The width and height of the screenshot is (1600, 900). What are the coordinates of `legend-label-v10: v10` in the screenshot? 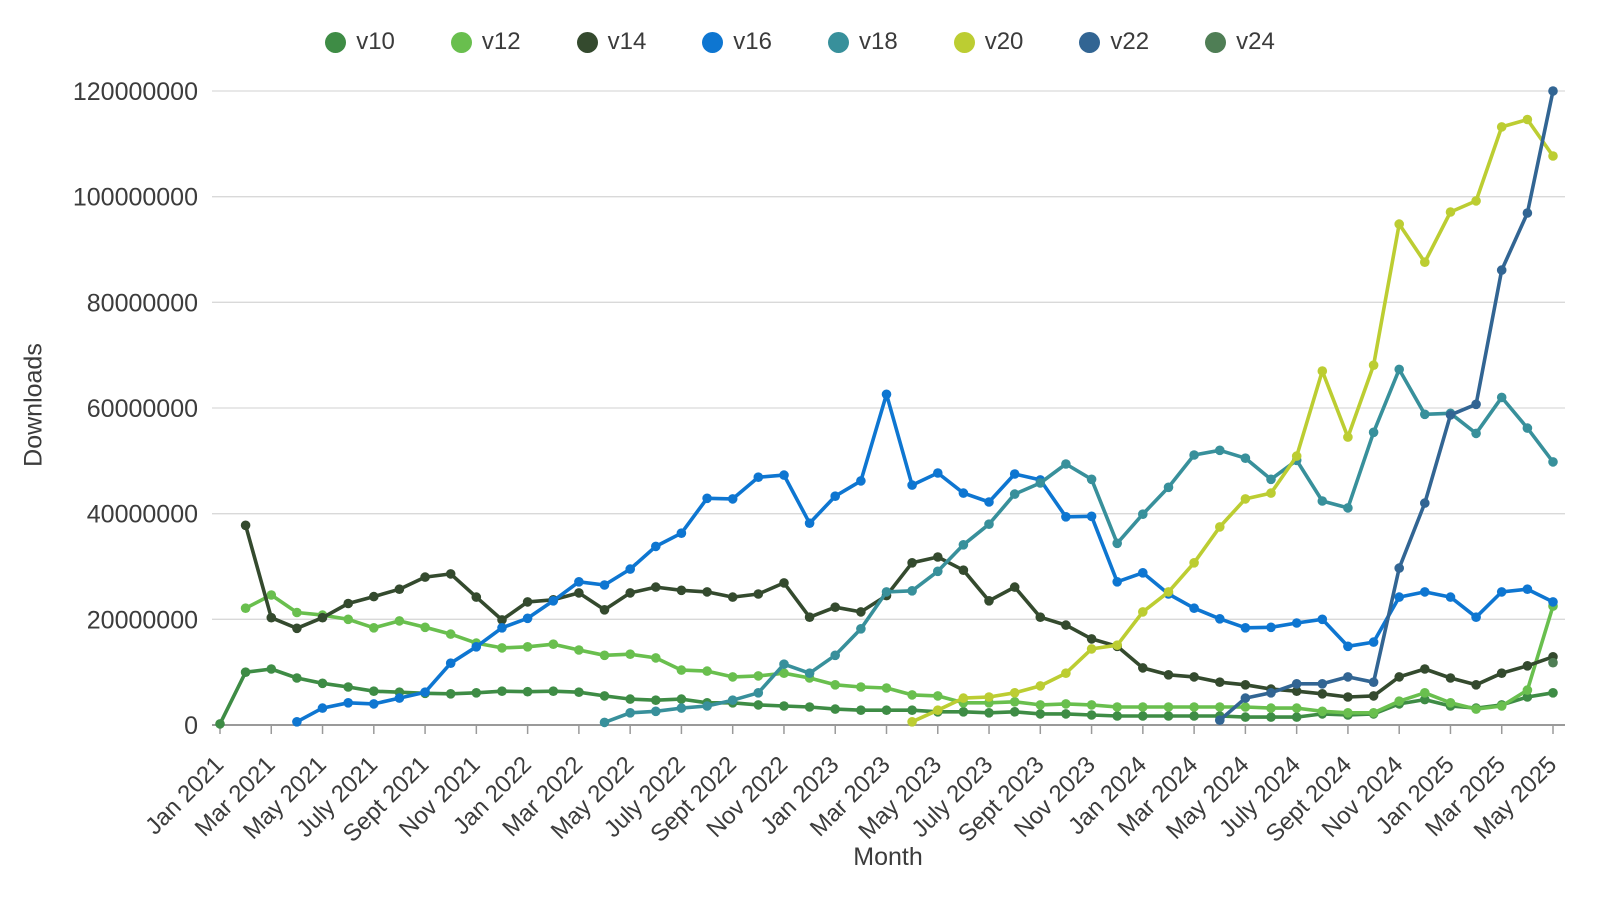 It's located at (375, 41).